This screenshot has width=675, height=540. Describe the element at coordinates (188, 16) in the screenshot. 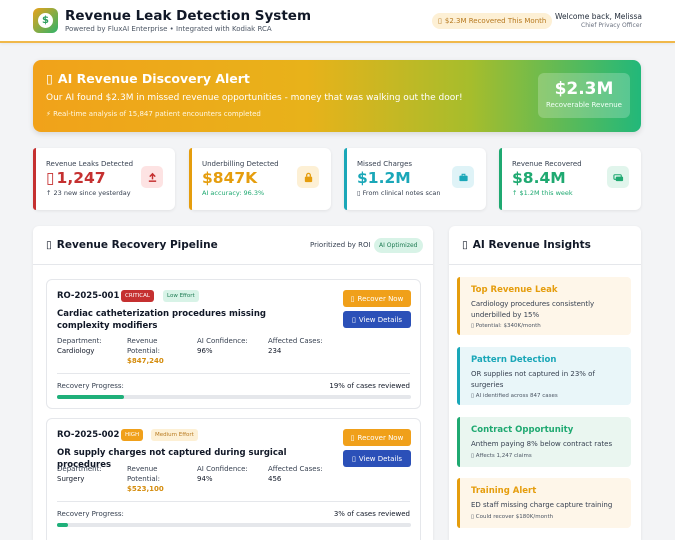

I see `app-title: Revenue Leak Detection System` at that location.